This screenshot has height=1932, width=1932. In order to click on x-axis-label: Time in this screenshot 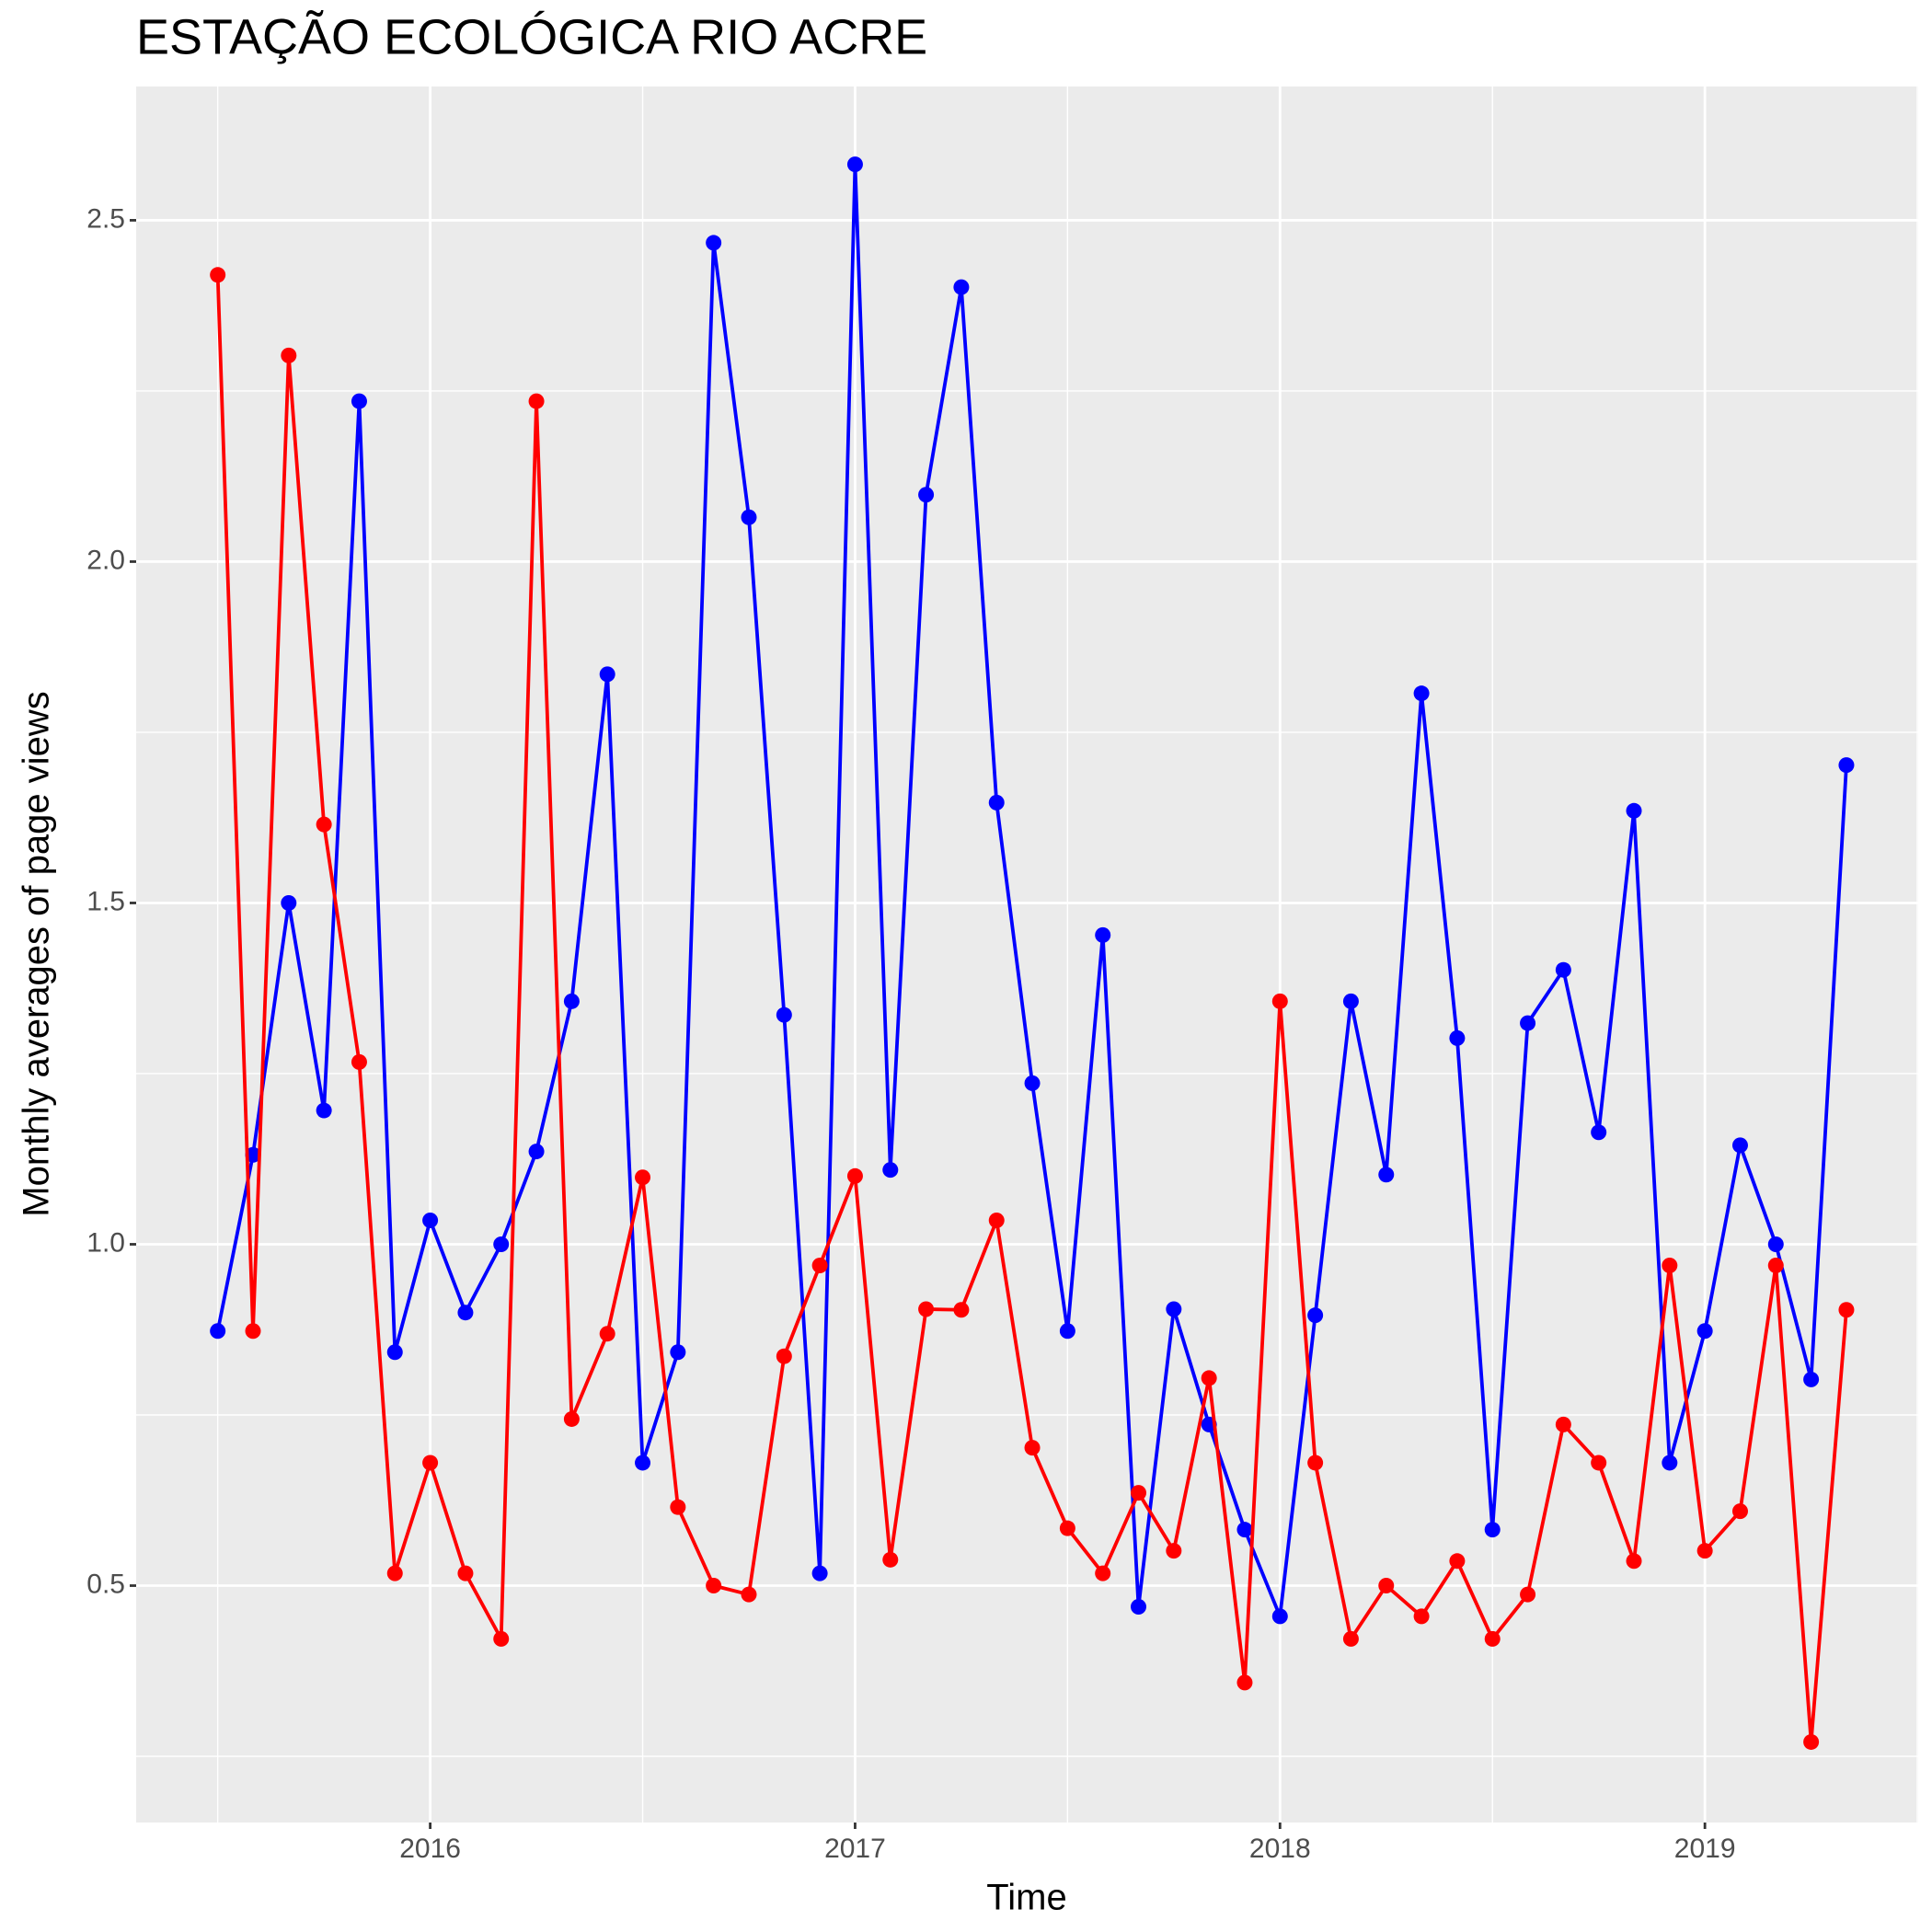, I will do `click(1026, 1898)`.